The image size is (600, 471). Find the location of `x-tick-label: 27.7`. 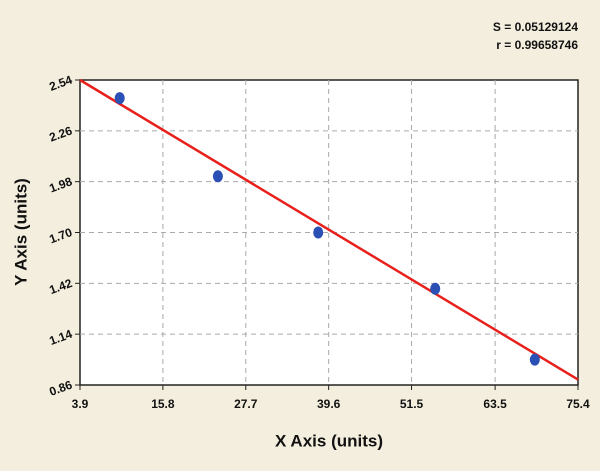

x-tick-label: 27.7 is located at coordinates (246, 404).